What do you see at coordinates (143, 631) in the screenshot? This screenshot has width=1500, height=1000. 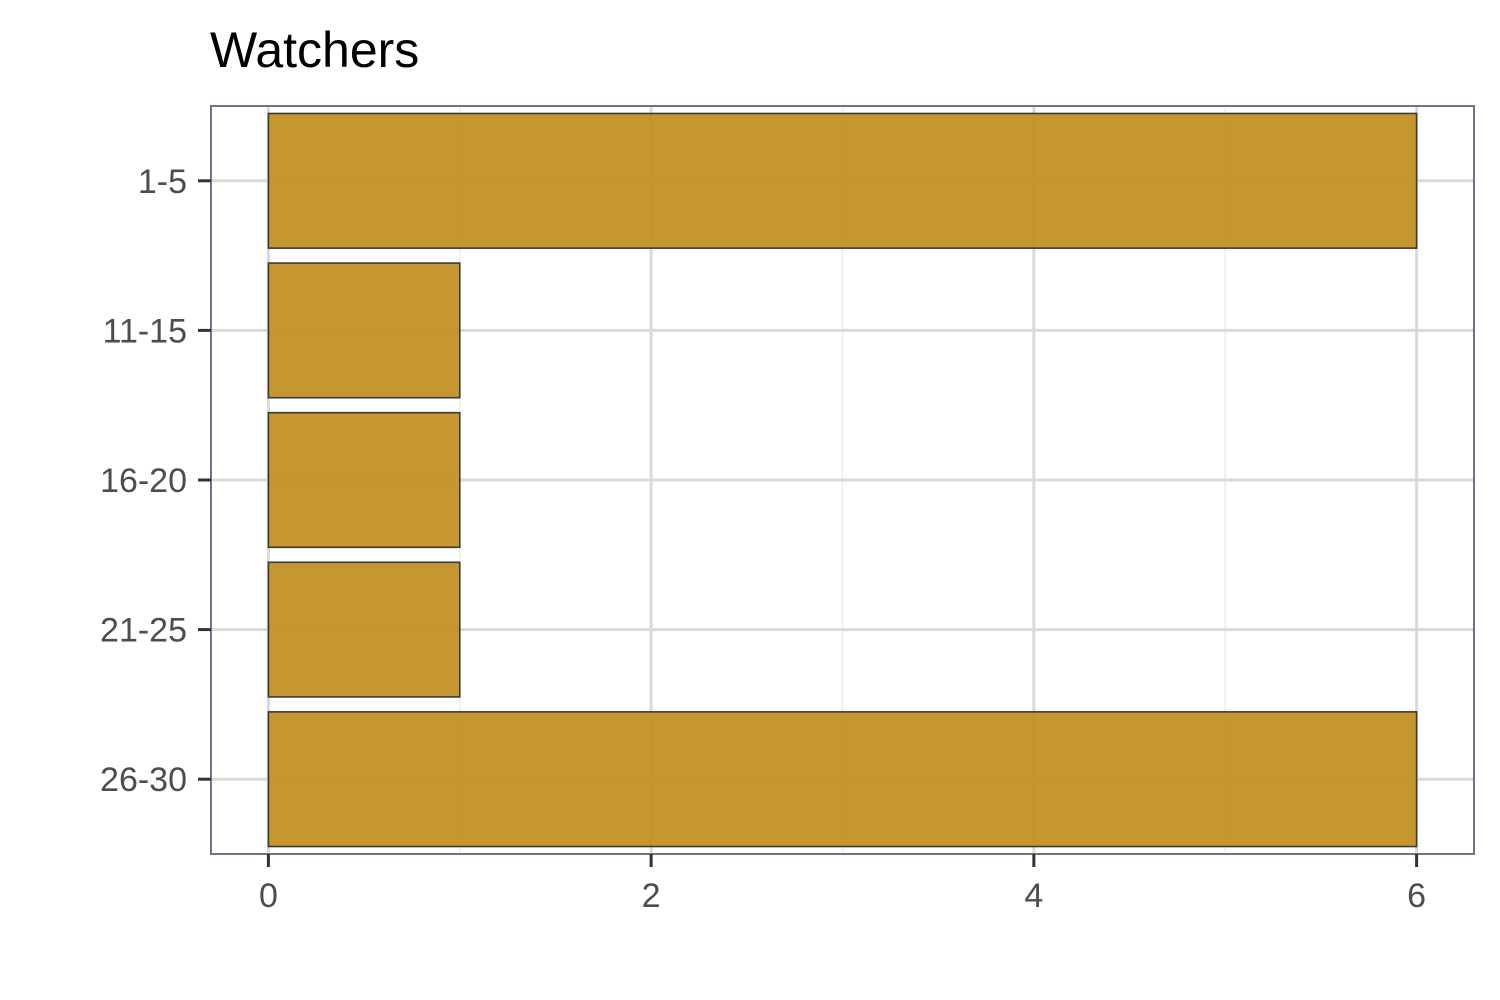 I see `y-tick-label: 21-25` at bounding box center [143, 631].